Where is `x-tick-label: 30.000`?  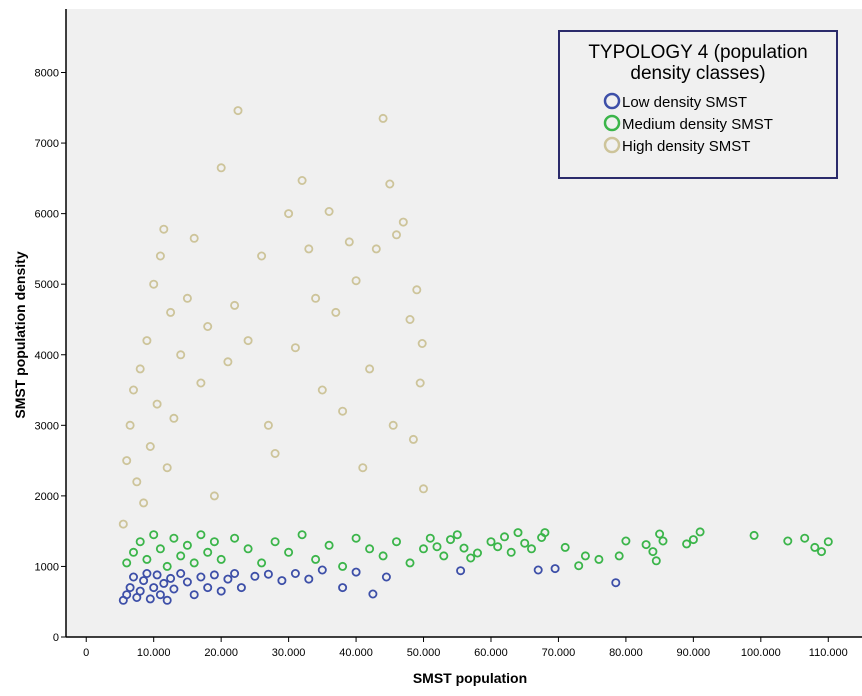 x-tick-label: 30.000 is located at coordinates (289, 653).